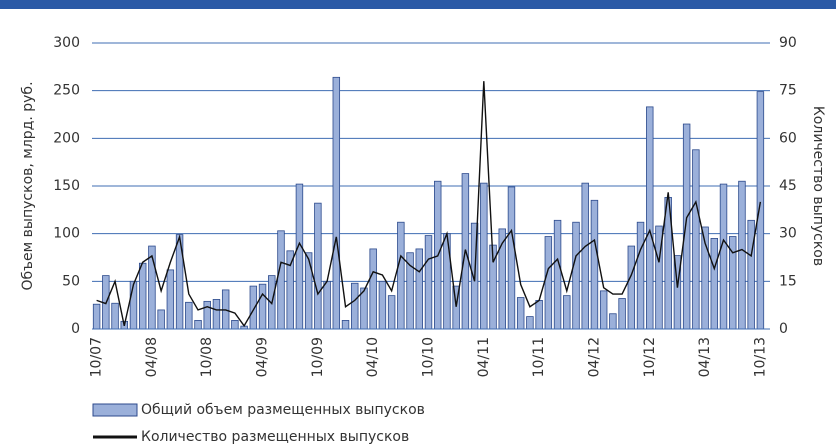 This screenshot has width=836, height=448. I want to click on x-tick-label: 10/09, so click(318, 357).